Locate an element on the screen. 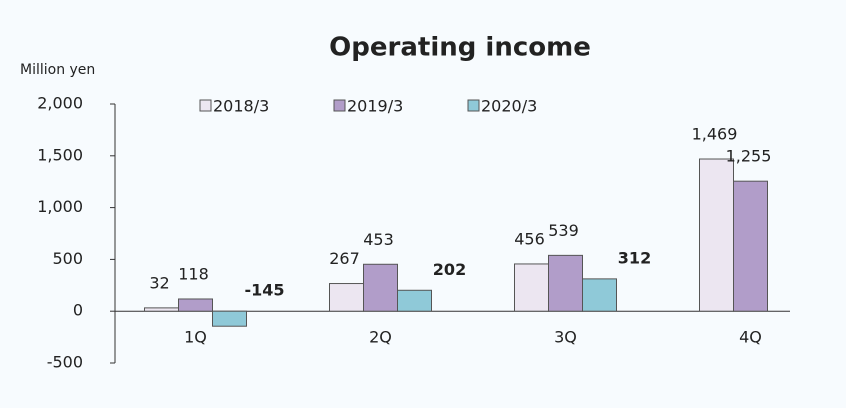  x-tick-label: 4Q is located at coordinates (750, 337).